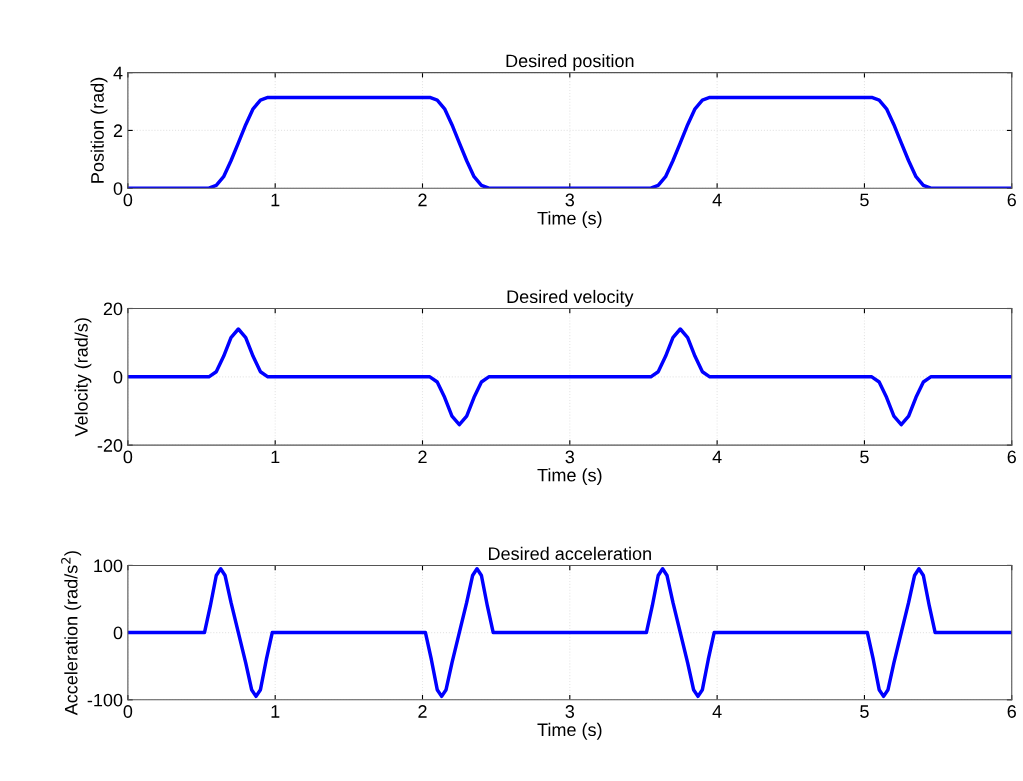  Describe the element at coordinates (113, 309) in the screenshot. I see `y-tick-label: 20` at that location.